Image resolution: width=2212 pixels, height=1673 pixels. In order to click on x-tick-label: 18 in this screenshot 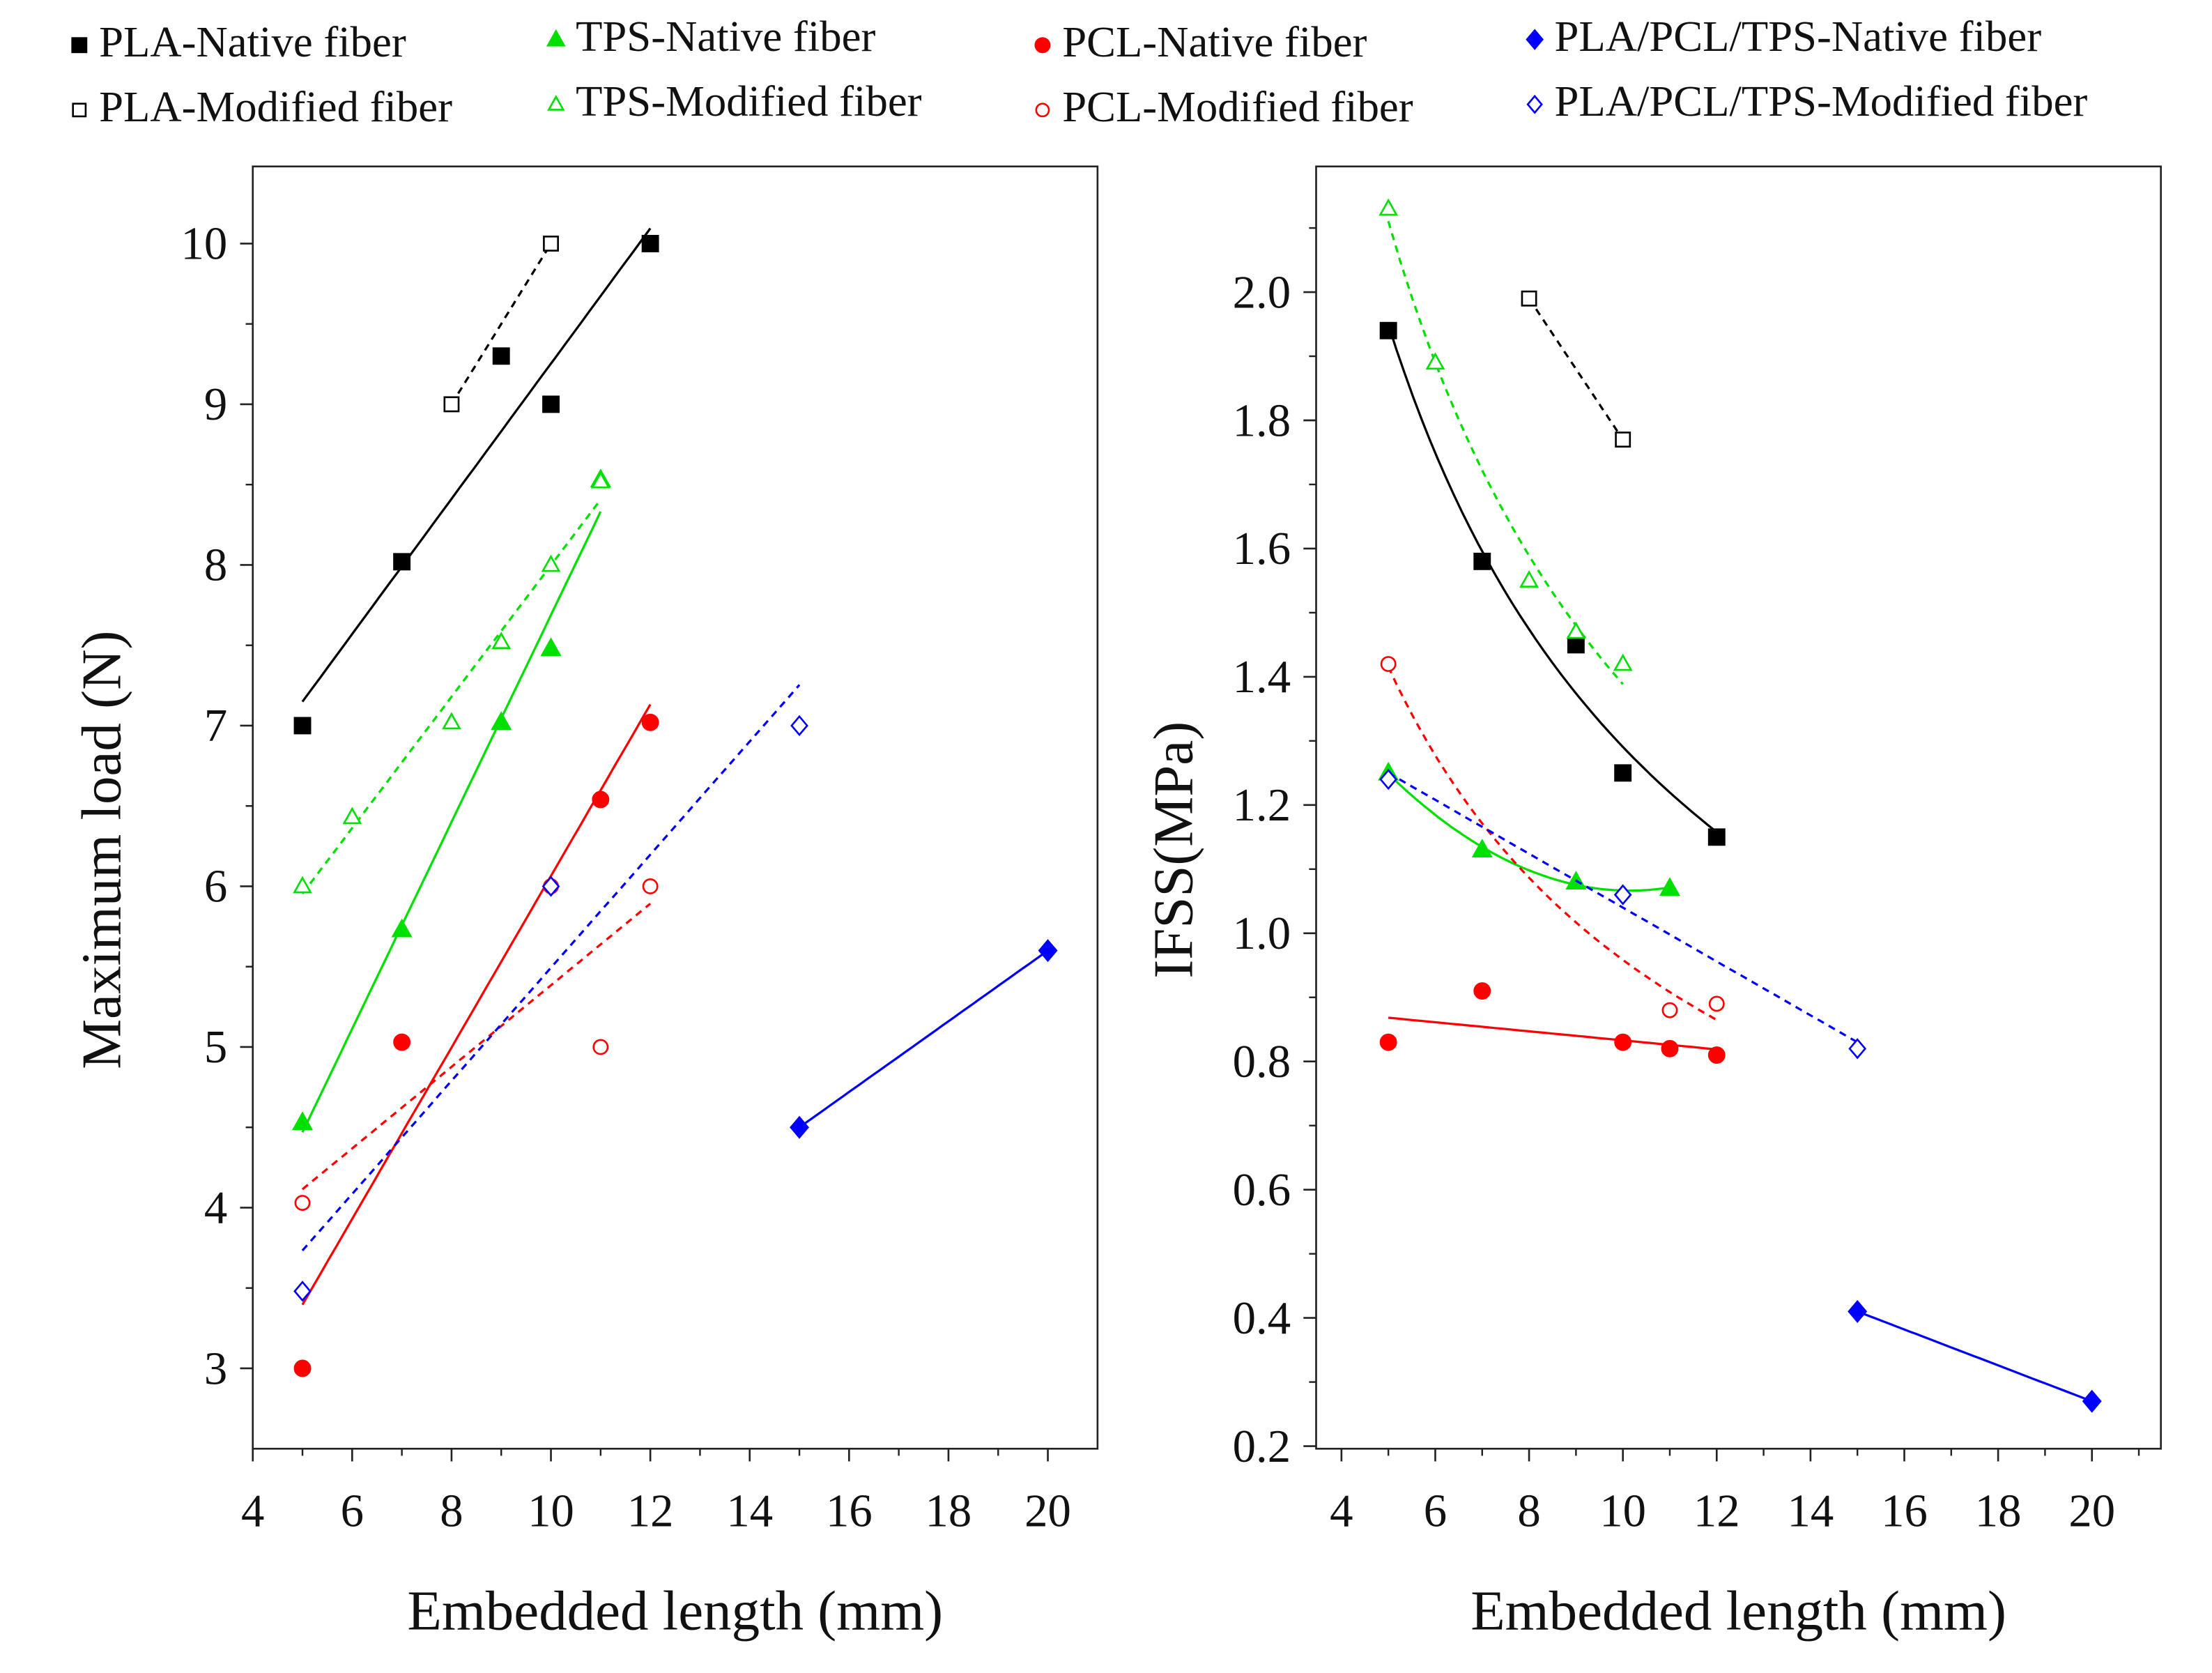, I will do `click(948, 1511)`.